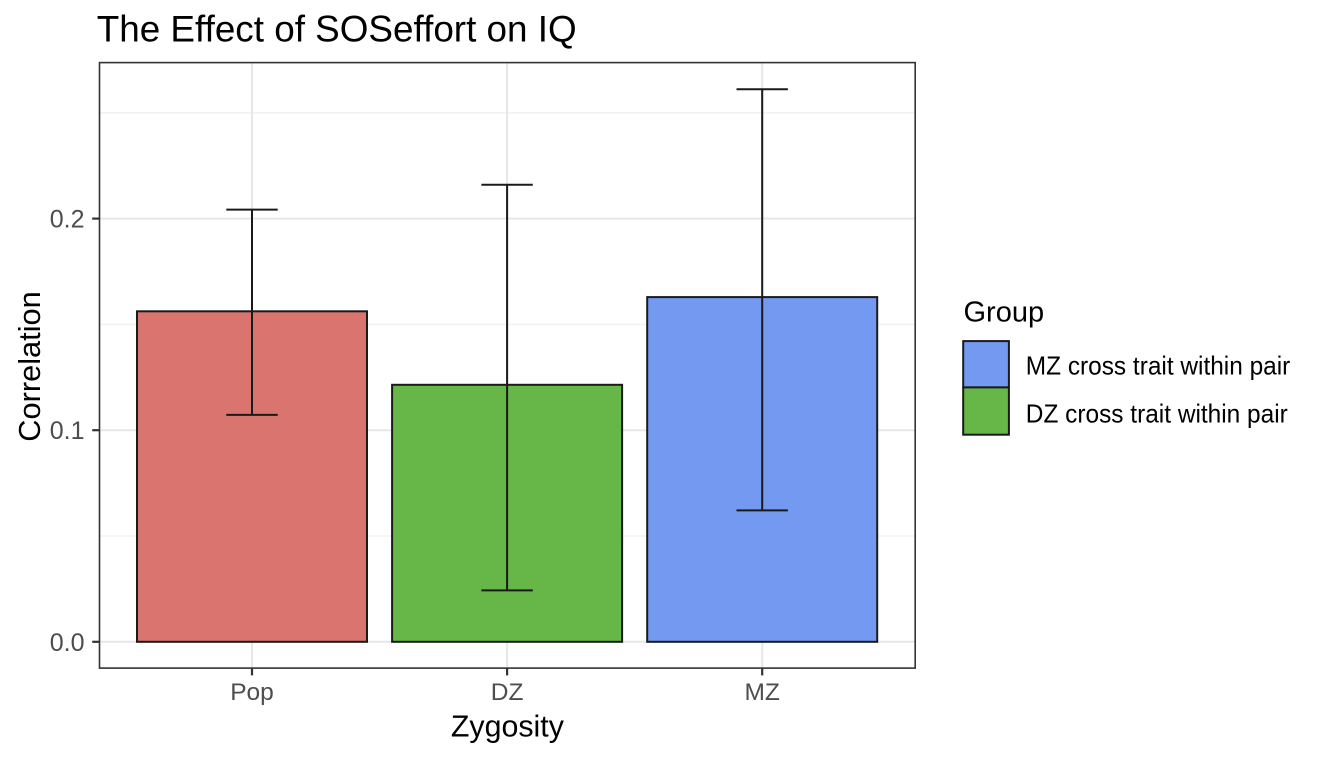  I want to click on svg-text: DZ, so click(507, 692).